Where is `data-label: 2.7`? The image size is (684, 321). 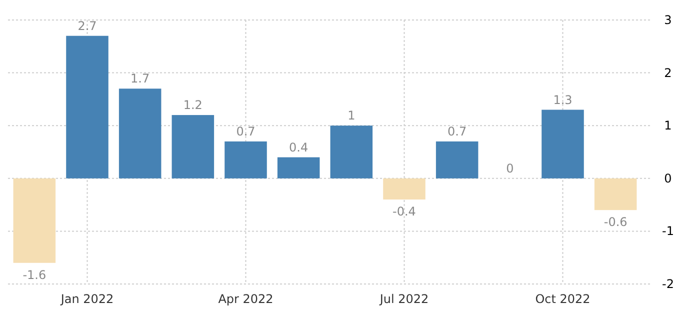 data-label: 2.7 is located at coordinates (87, 25).